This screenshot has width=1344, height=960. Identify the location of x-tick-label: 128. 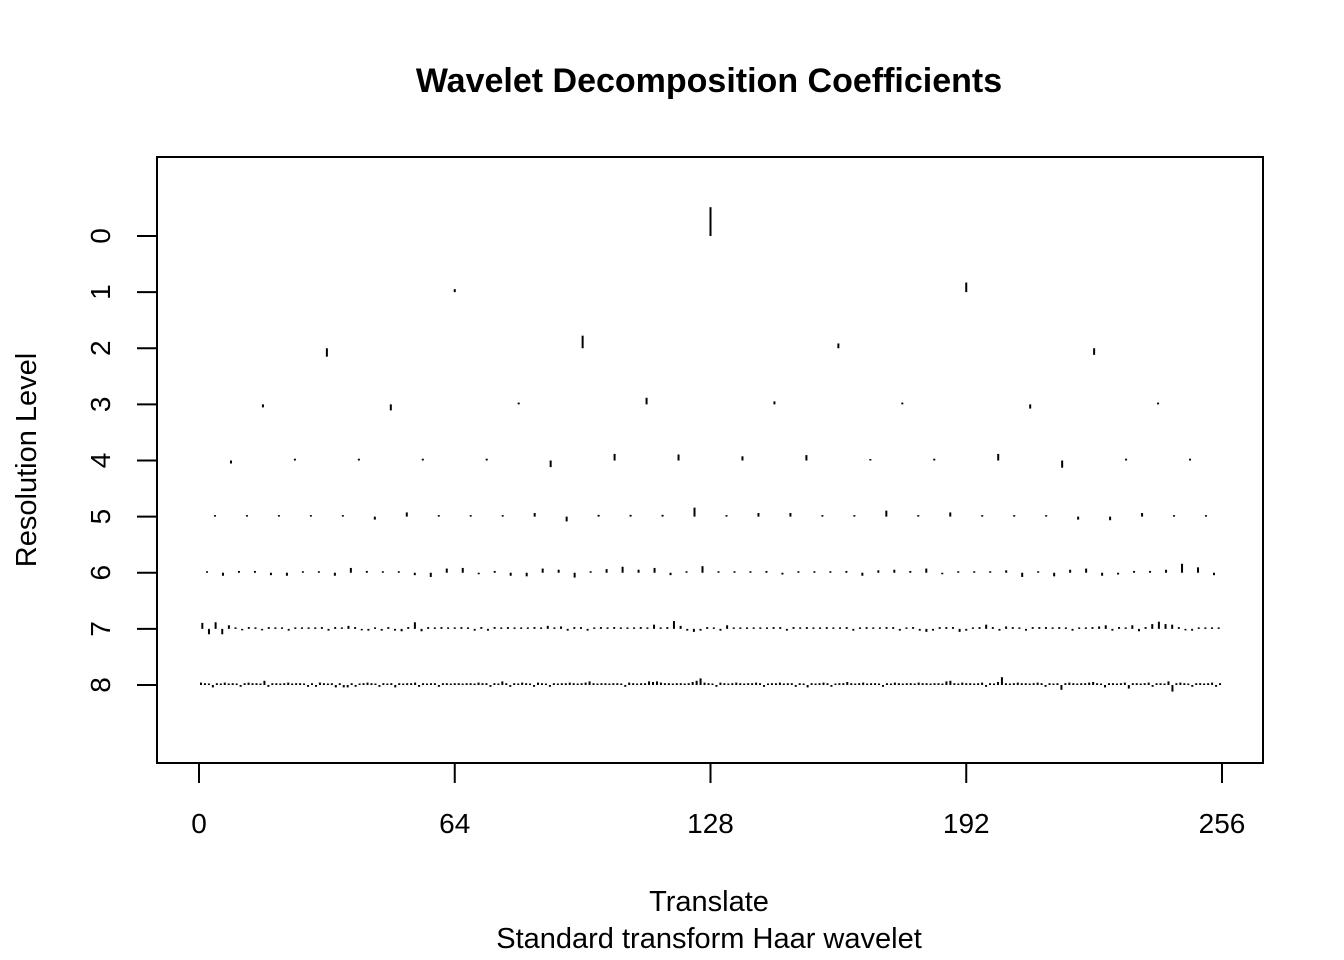
(710, 823).